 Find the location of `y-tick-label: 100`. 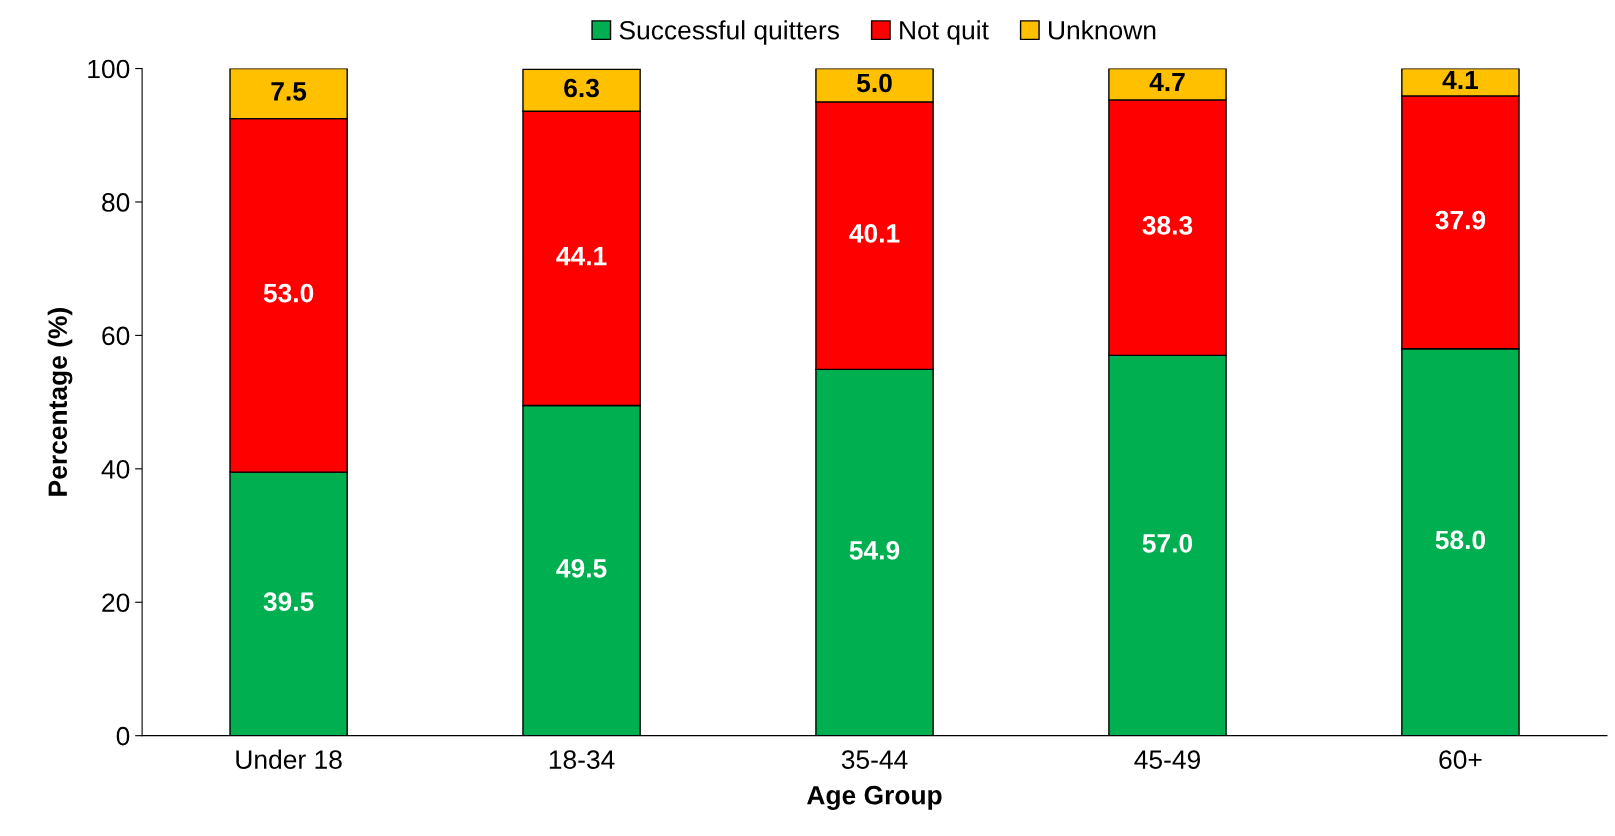

y-tick-label: 100 is located at coordinates (109, 69).